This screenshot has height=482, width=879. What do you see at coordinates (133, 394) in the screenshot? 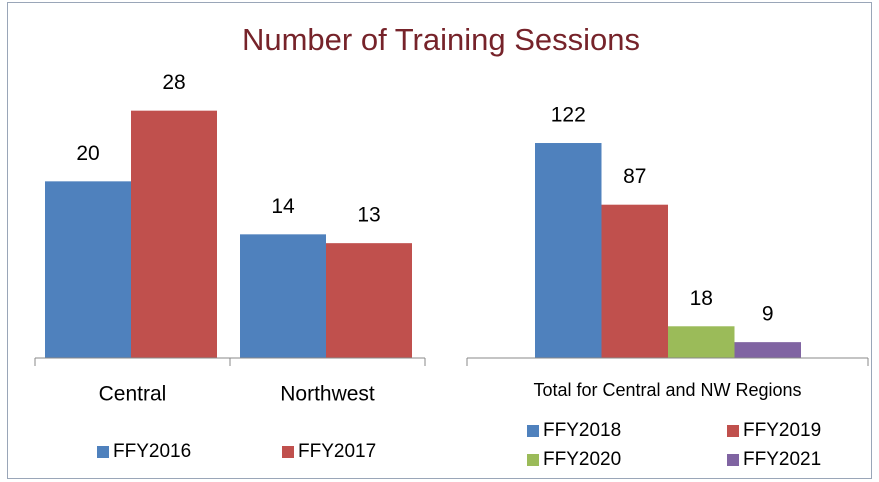
I see `x-tick-label: Central` at bounding box center [133, 394].